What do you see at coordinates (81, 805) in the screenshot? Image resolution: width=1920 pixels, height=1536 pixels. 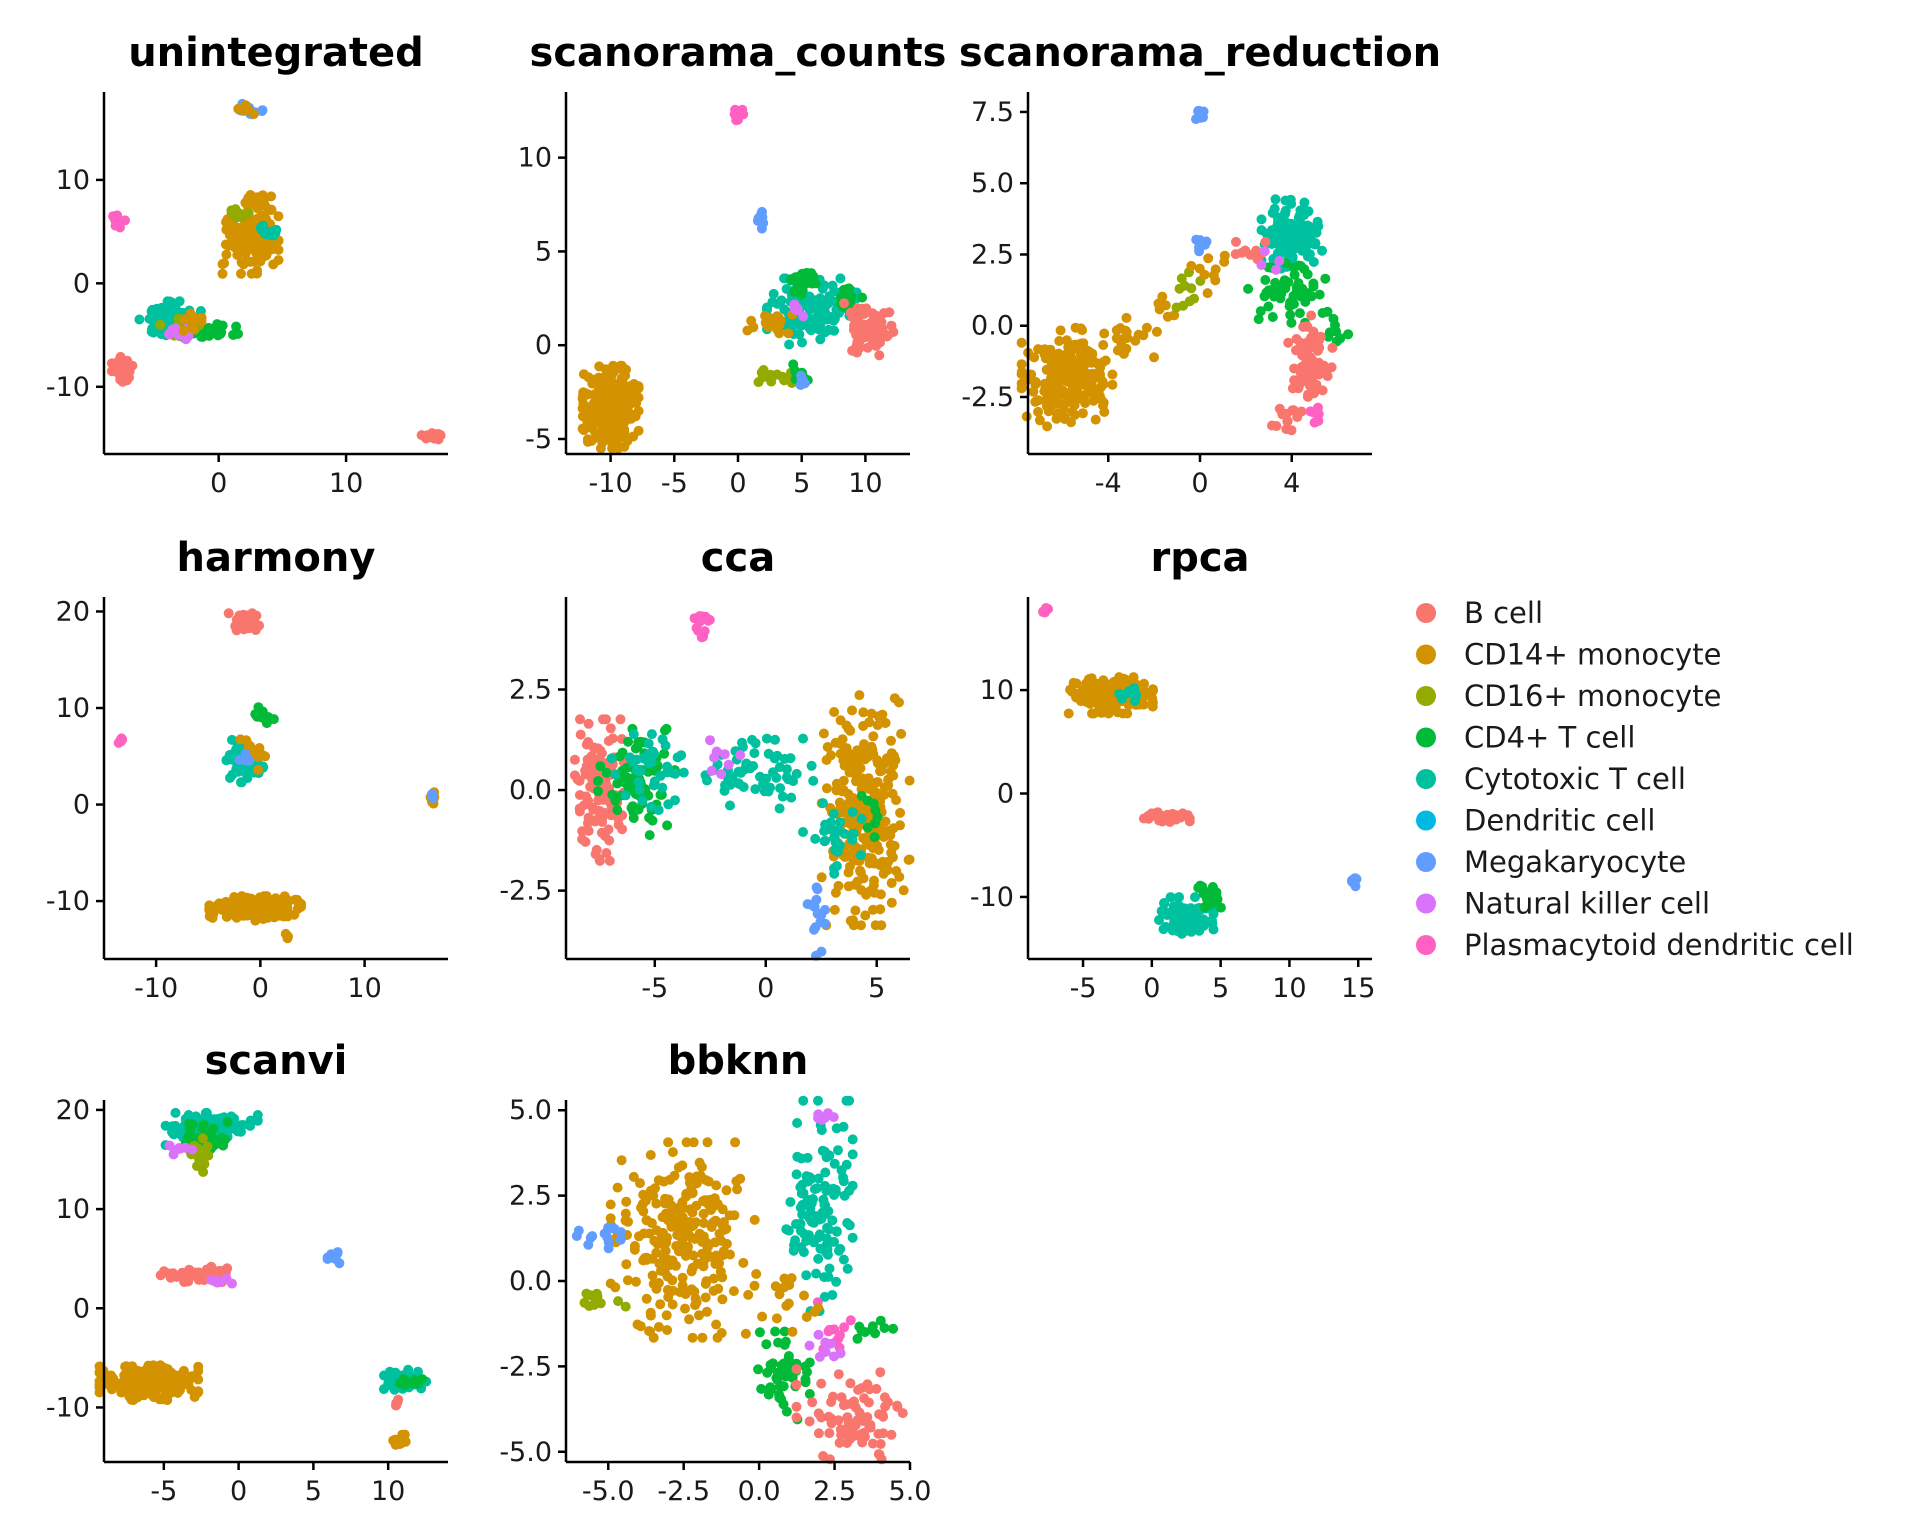 I see `y-tick-label: 0` at bounding box center [81, 805].